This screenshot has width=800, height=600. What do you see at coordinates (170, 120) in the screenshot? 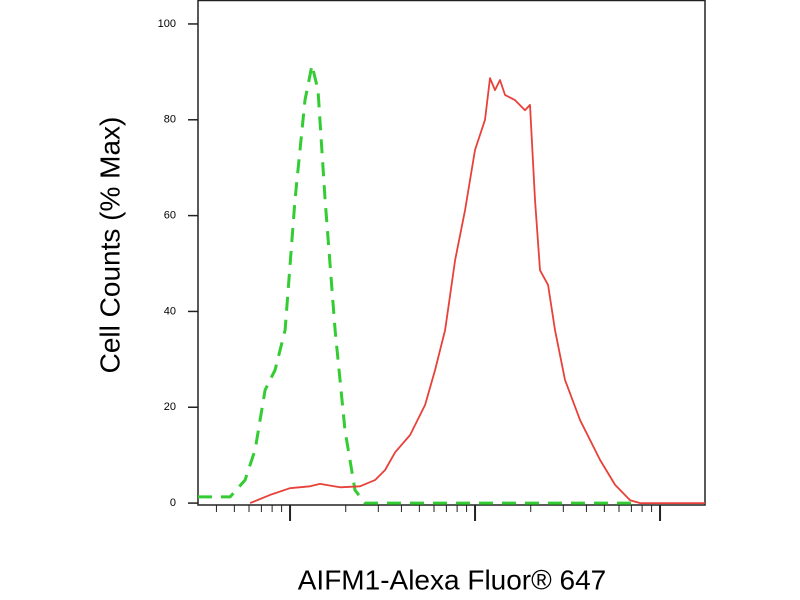
I see `y-tick-label: 80` at bounding box center [170, 120].